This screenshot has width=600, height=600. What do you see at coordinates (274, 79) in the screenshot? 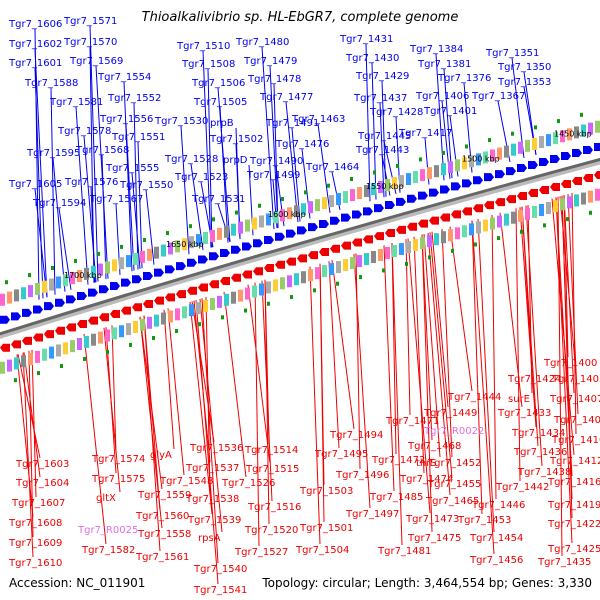
I see `forward-gene-label: Tgr7_1478` at bounding box center [274, 79].